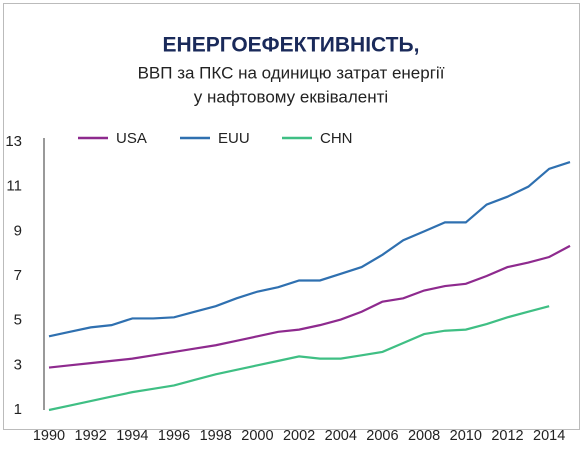 Image resolution: width=583 pixels, height=460 pixels. I want to click on y-tick-label: 5, so click(18, 320).